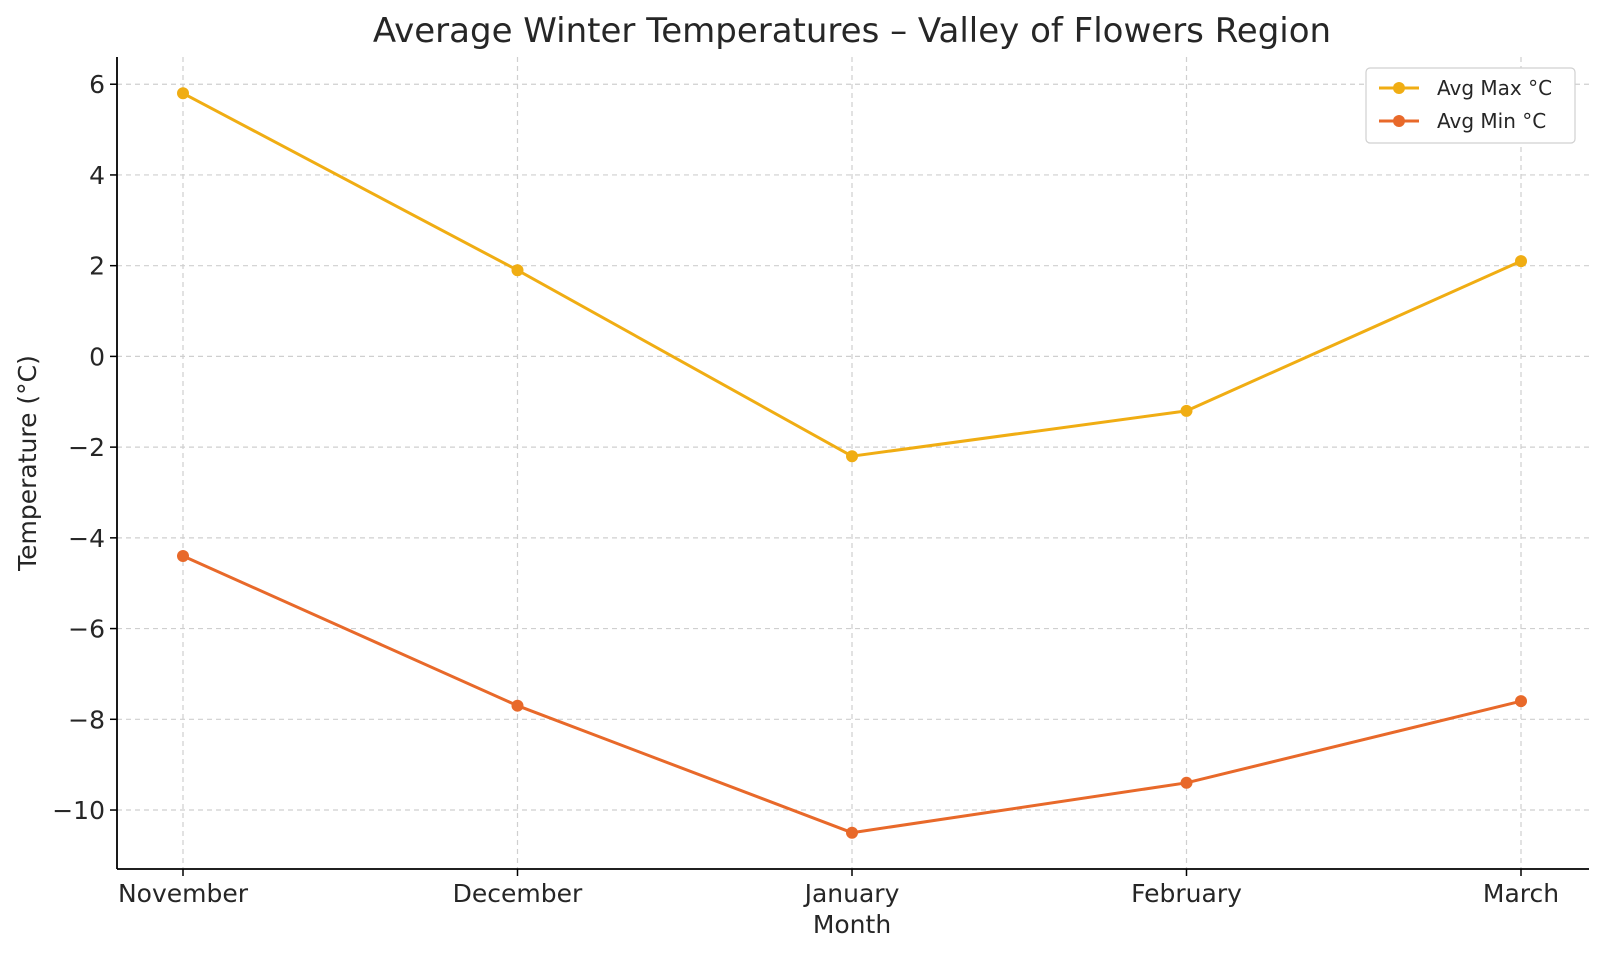 The height and width of the screenshot is (954, 1600). What do you see at coordinates (1470, 105) in the screenshot?
I see `legend: Avg Max °C Avg Min °C` at bounding box center [1470, 105].